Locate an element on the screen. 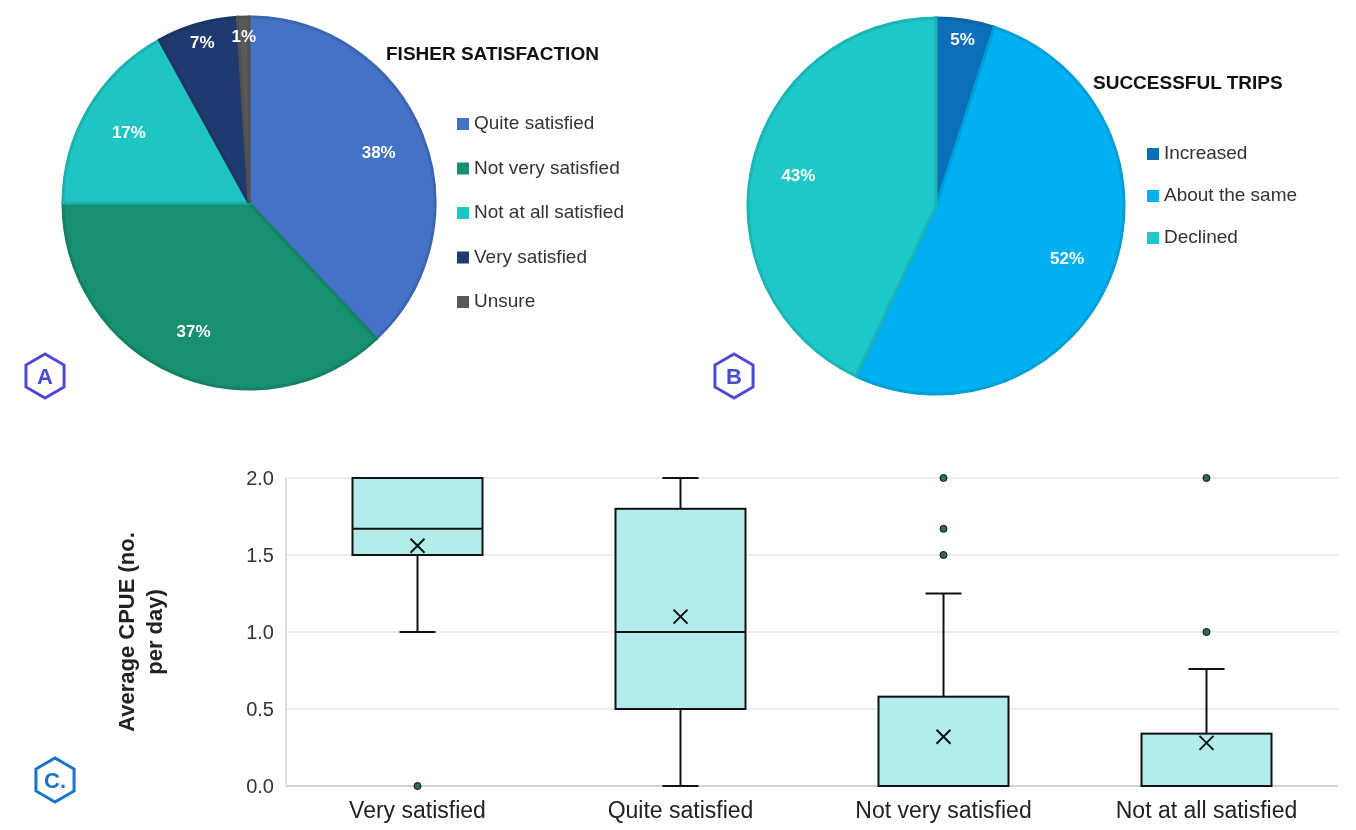 The height and width of the screenshot is (830, 1356). y-tick-label: 1.5 is located at coordinates (260, 555).